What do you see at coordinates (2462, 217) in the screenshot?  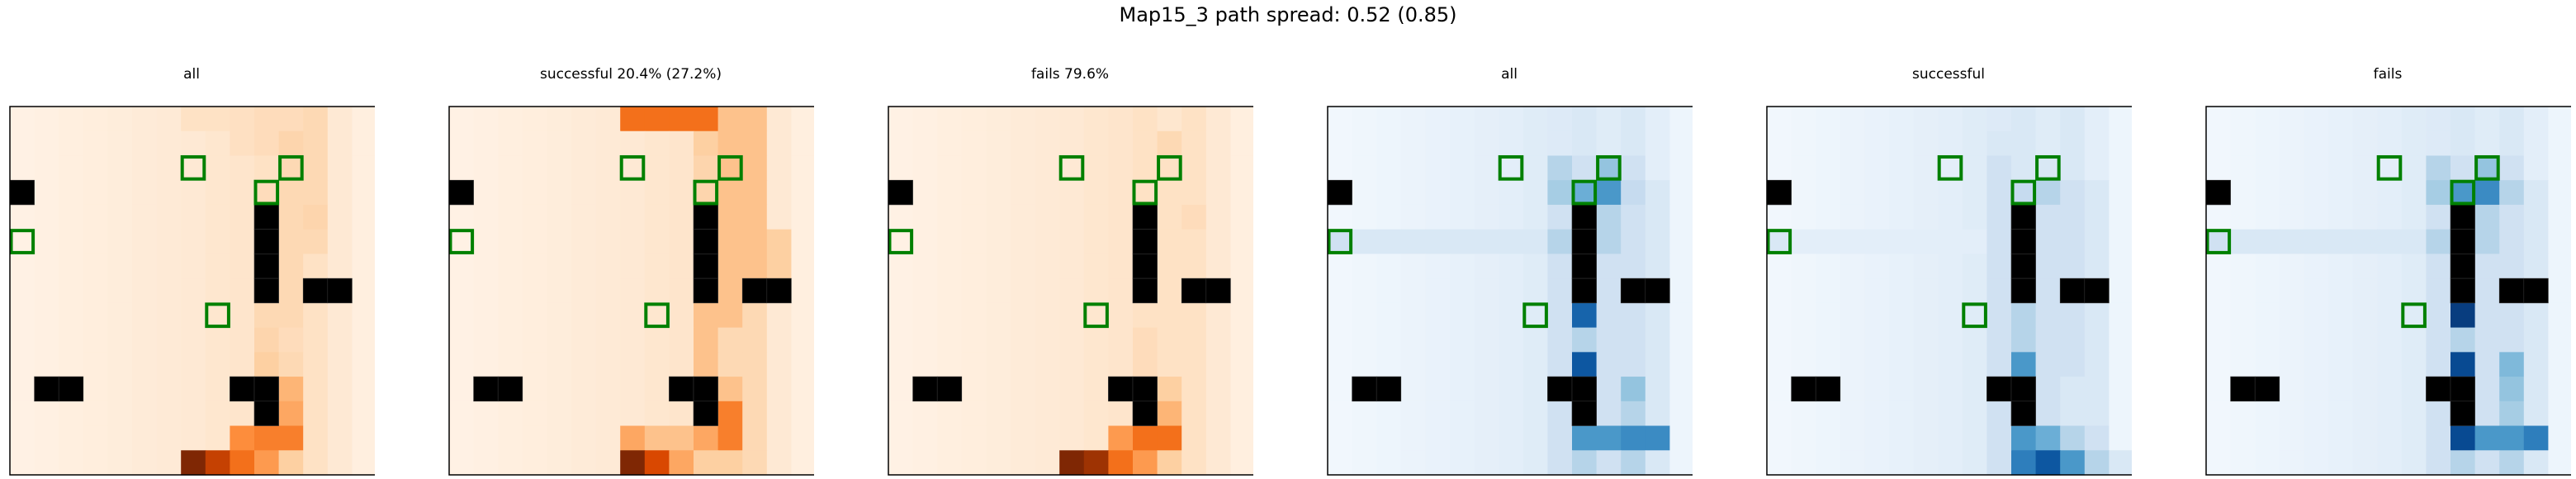 I see `wall-cell` at bounding box center [2462, 217].